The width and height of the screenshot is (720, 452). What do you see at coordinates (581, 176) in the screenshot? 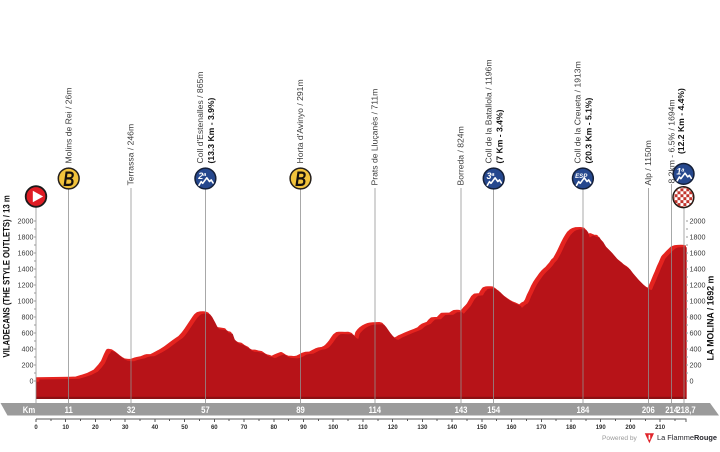
I see `svg-text: ESP` at bounding box center [581, 176].